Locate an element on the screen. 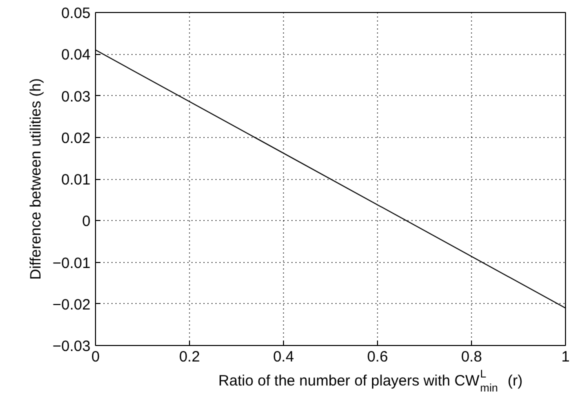 This screenshot has height=401, width=584. y-axis-title: Difference between utilities (h) is located at coordinates (36, 179).